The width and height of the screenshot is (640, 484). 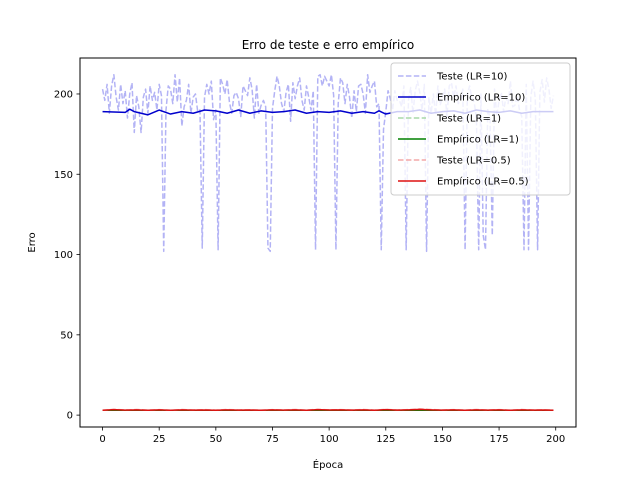 I want to click on y-tick-label-1: 50, so click(x=66, y=335).